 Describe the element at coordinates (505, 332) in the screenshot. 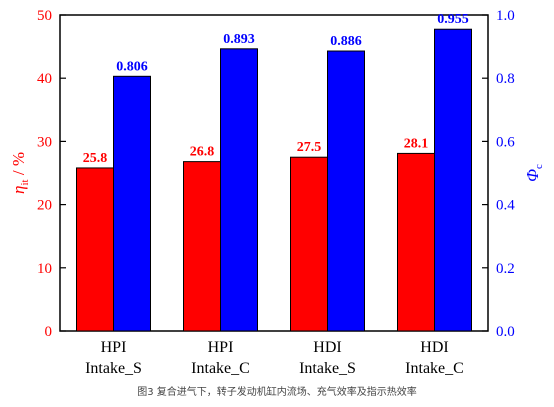

I see `right-tick-label: 0.0` at that location.